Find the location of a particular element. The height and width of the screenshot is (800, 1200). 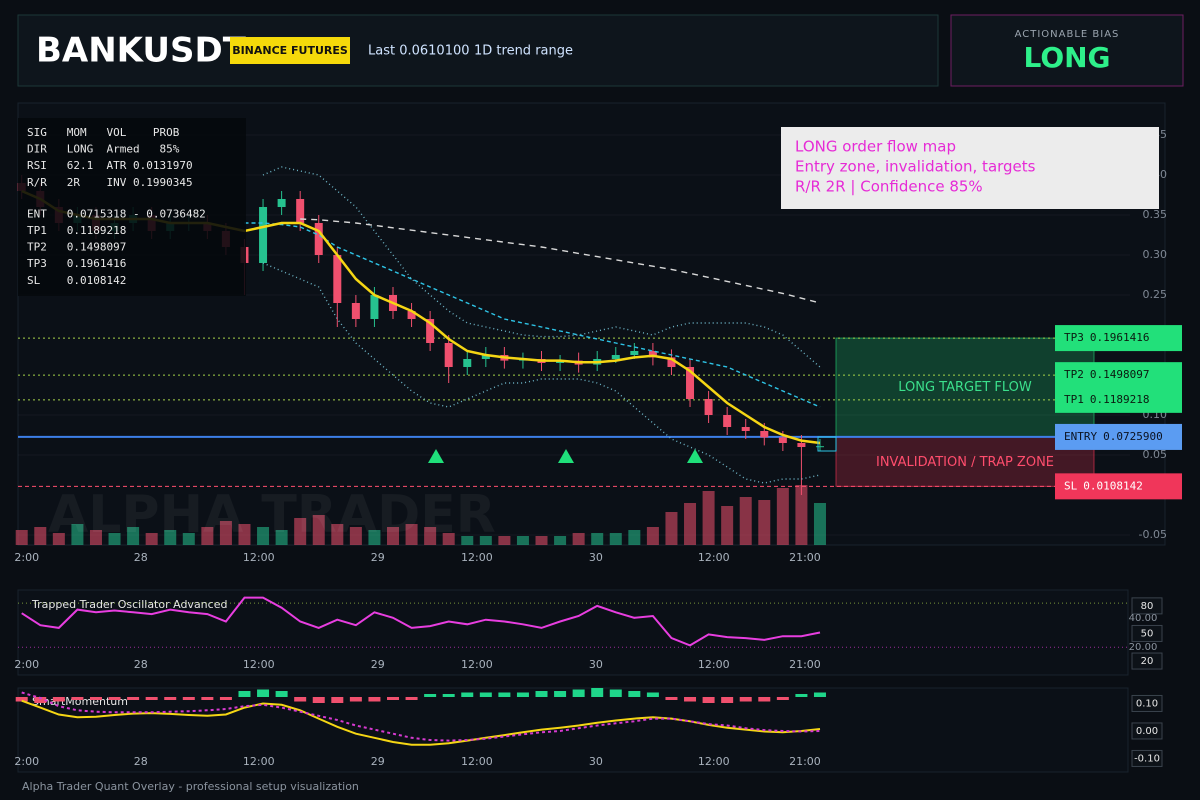

level-name: SL is located at coordinates (1071, 485).